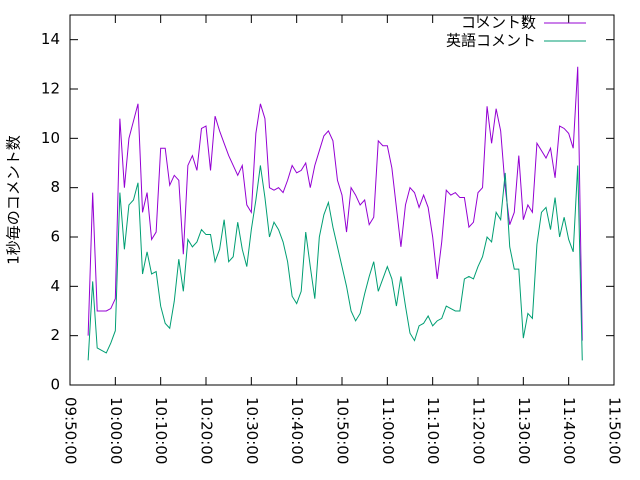 Image resolution: width=640 pixels, height=480 pixels. I want to click on y-tick-label: 2, so click(55, 335).